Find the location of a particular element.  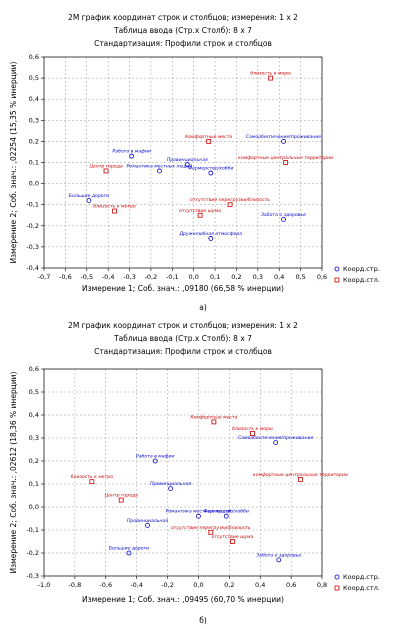

point-label: близость к метро is located at coordinates (92, 477).